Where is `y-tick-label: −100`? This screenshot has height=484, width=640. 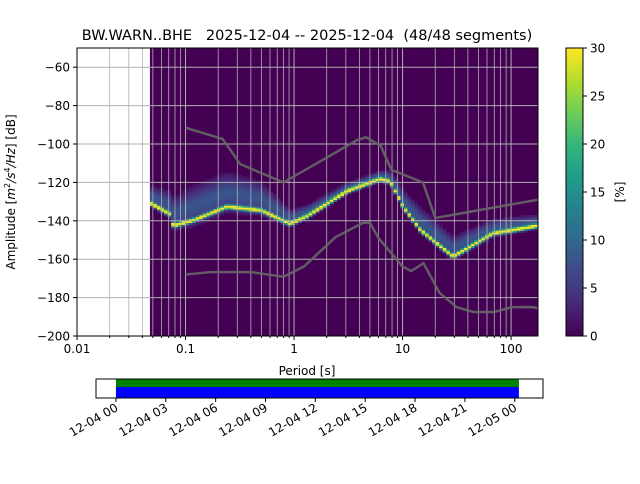
y-tick-label: −100 is located at coordinates (53, 145).